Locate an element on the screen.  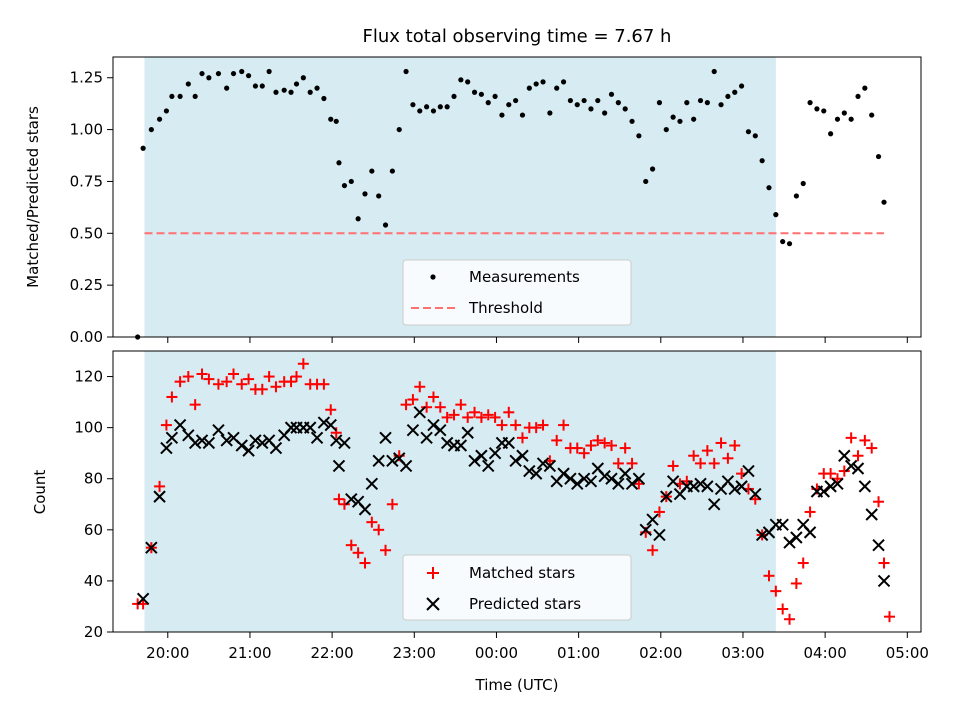
y-tick-label: 60 is located at coordinates (93, 530).